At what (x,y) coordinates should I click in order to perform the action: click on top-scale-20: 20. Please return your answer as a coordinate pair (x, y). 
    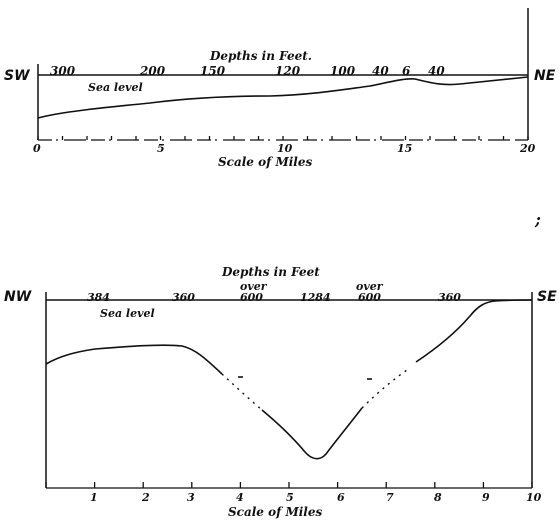
    Looking at the image, I should click on (527, 148).